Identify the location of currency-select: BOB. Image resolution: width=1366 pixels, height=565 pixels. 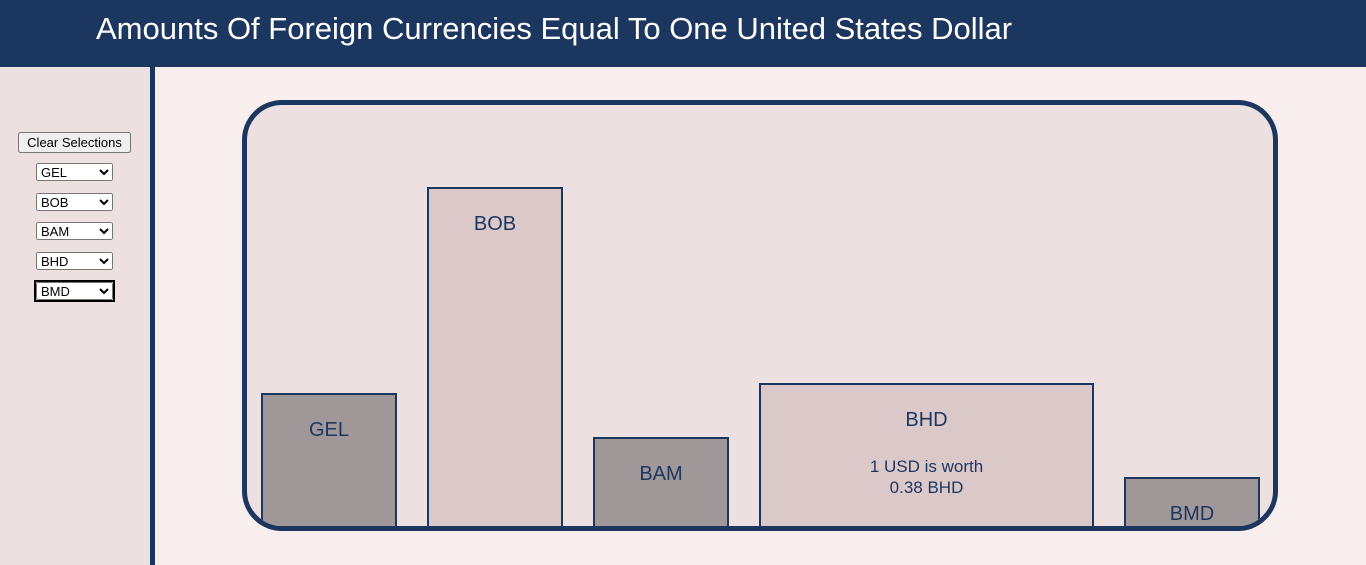
(74, 201).